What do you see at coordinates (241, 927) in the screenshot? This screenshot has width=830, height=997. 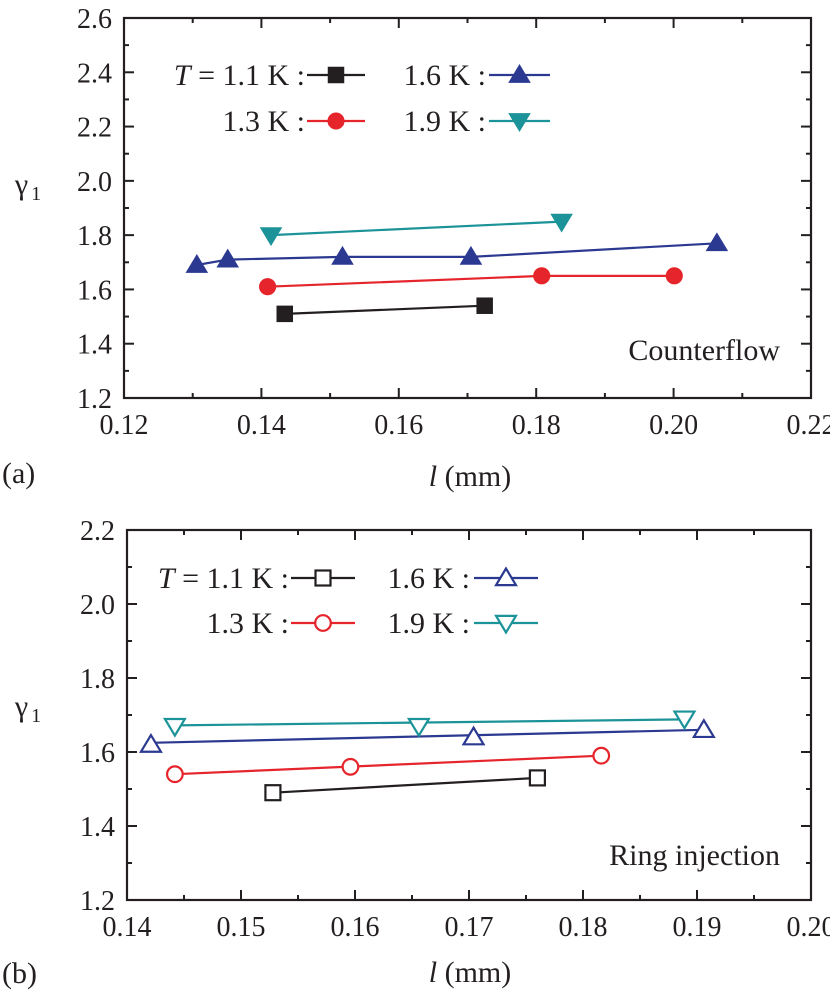 I see `x-tick-label: 0.15` at bounding box center [241, 927].